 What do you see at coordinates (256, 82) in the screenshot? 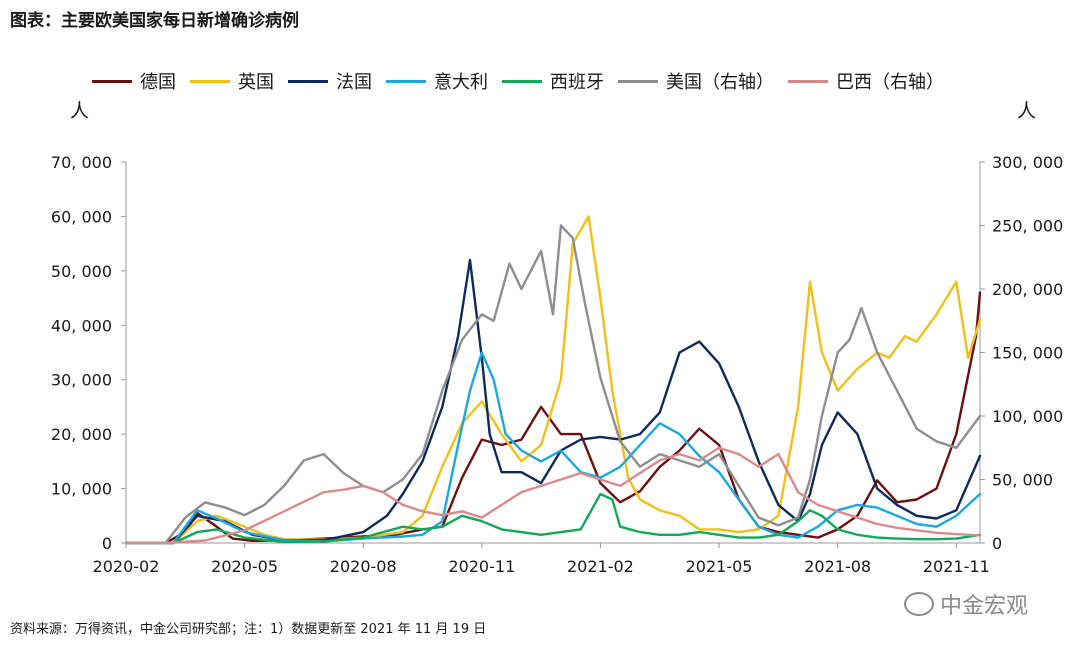
I see `legend-label: 英国` at bounding box center [256, 82].